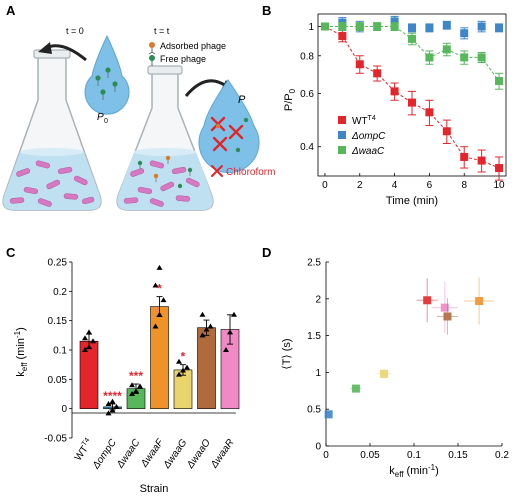 This screenshot has width=512, height=498. What do you see at coordinates (107, 79) in the screenshot?
I see `drop-p0: P 0` at bounding box center [107, 79].